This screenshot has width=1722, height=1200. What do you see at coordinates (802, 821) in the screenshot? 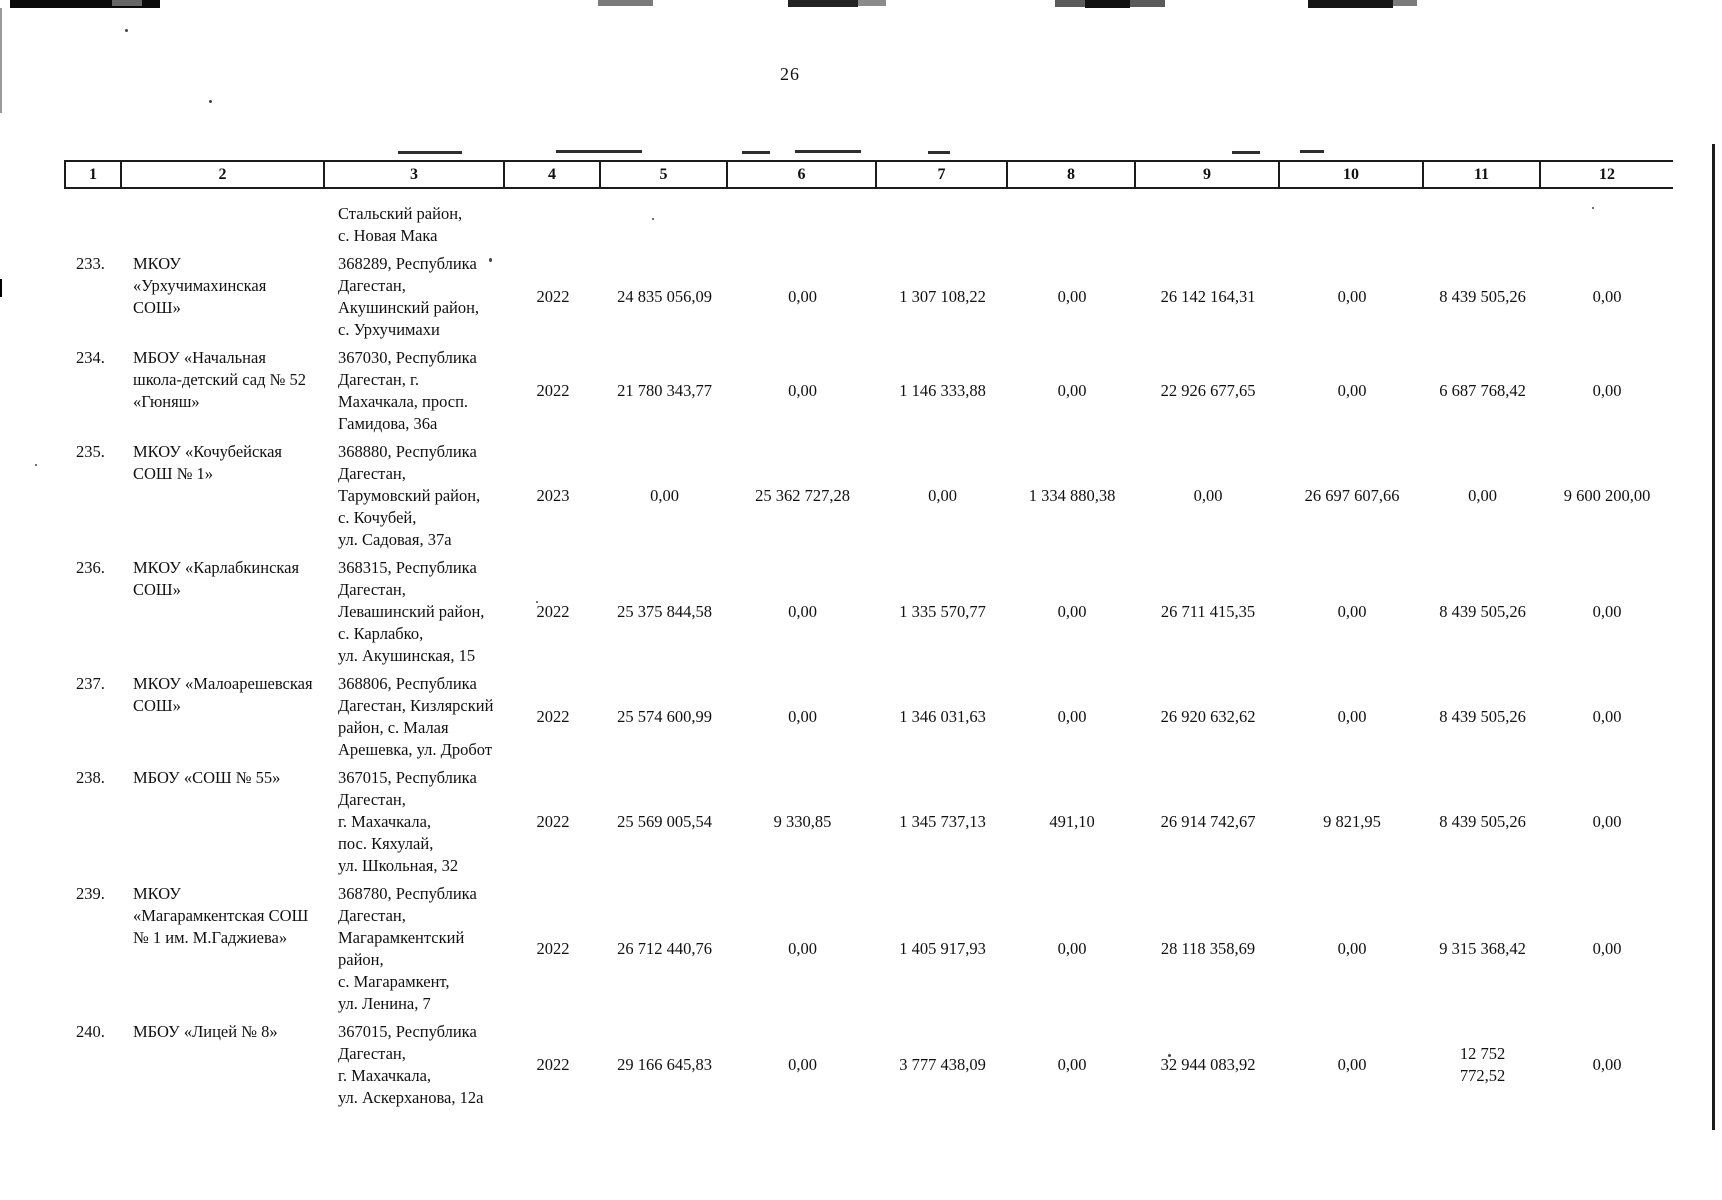
I see `value-cell: 9 330,85` at bounding box center [802, 821].